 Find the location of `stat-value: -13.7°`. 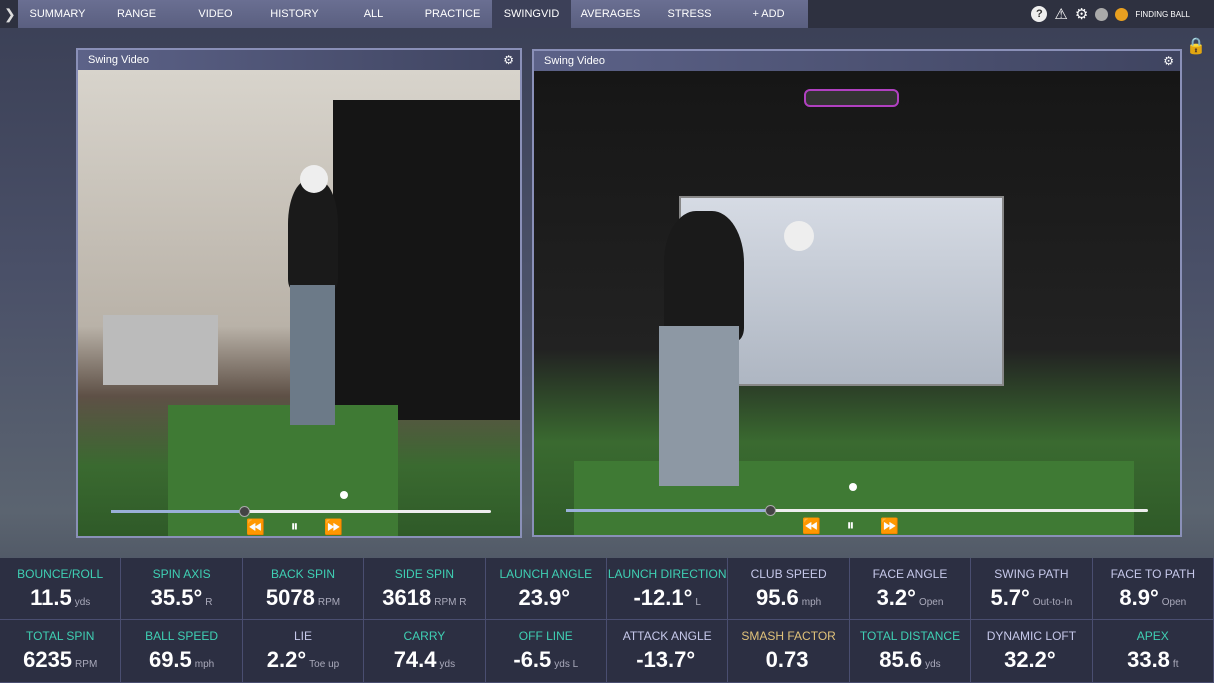

stat-value: -13.7° is located at coordinates (666, 659).